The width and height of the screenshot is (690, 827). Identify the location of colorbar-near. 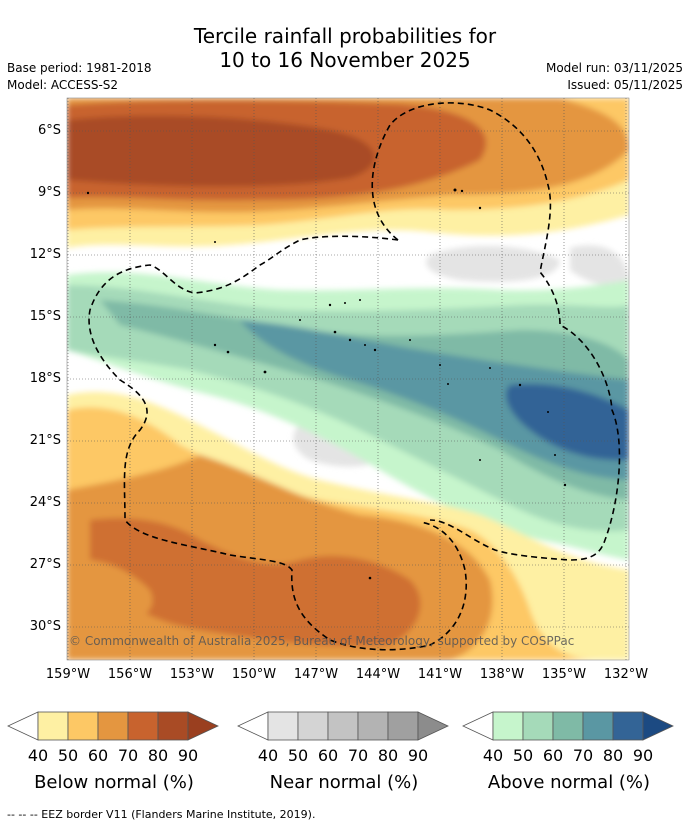
(344, 726).